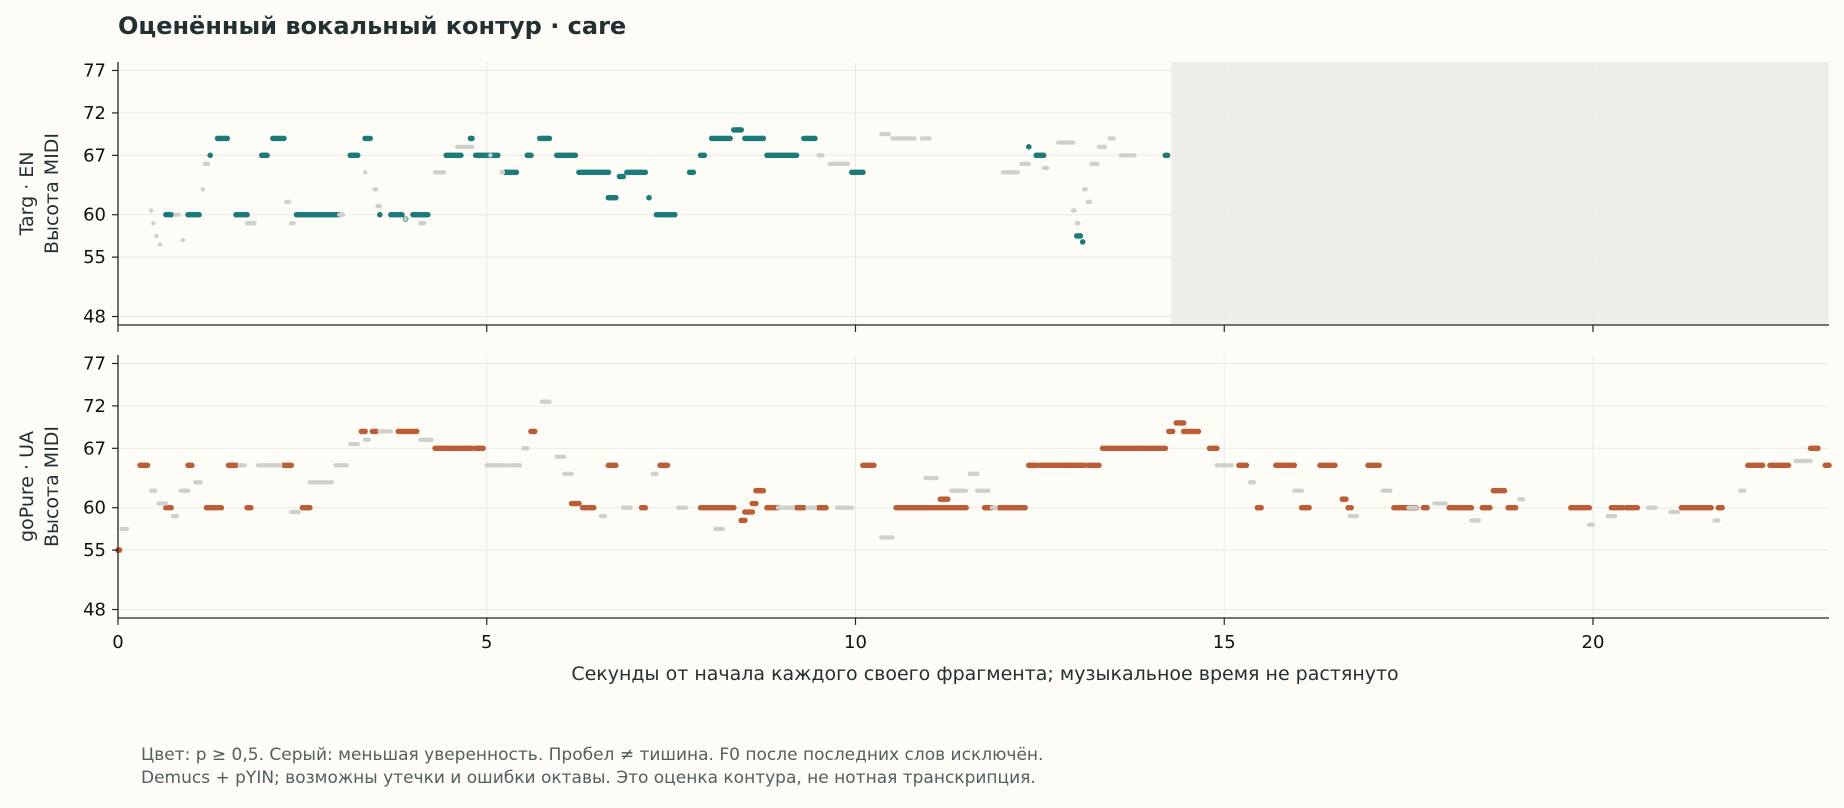  Describe the element at coordinates (1224, 642) in the screenshot. I see `x-tick-label: 15` at that location.